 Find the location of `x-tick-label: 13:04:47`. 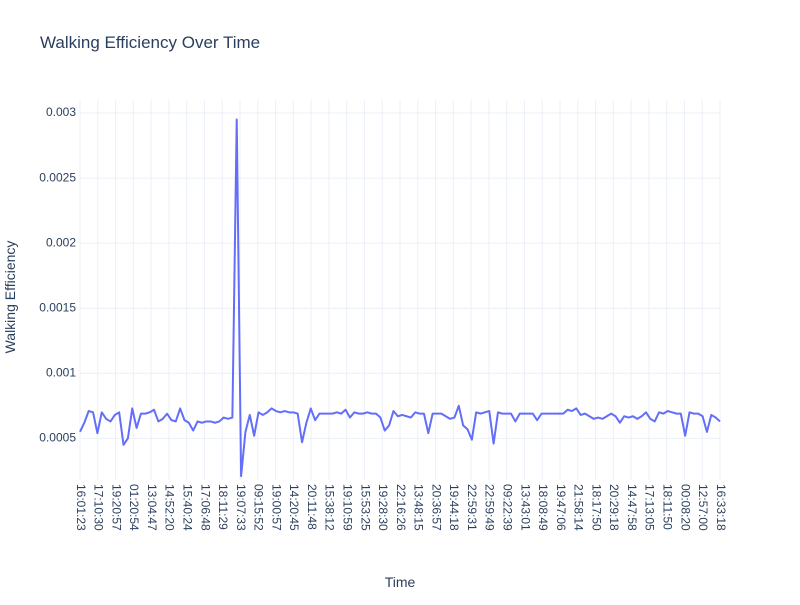

x-tick-label: 13:04:47 is located at coordinates (152, 507).